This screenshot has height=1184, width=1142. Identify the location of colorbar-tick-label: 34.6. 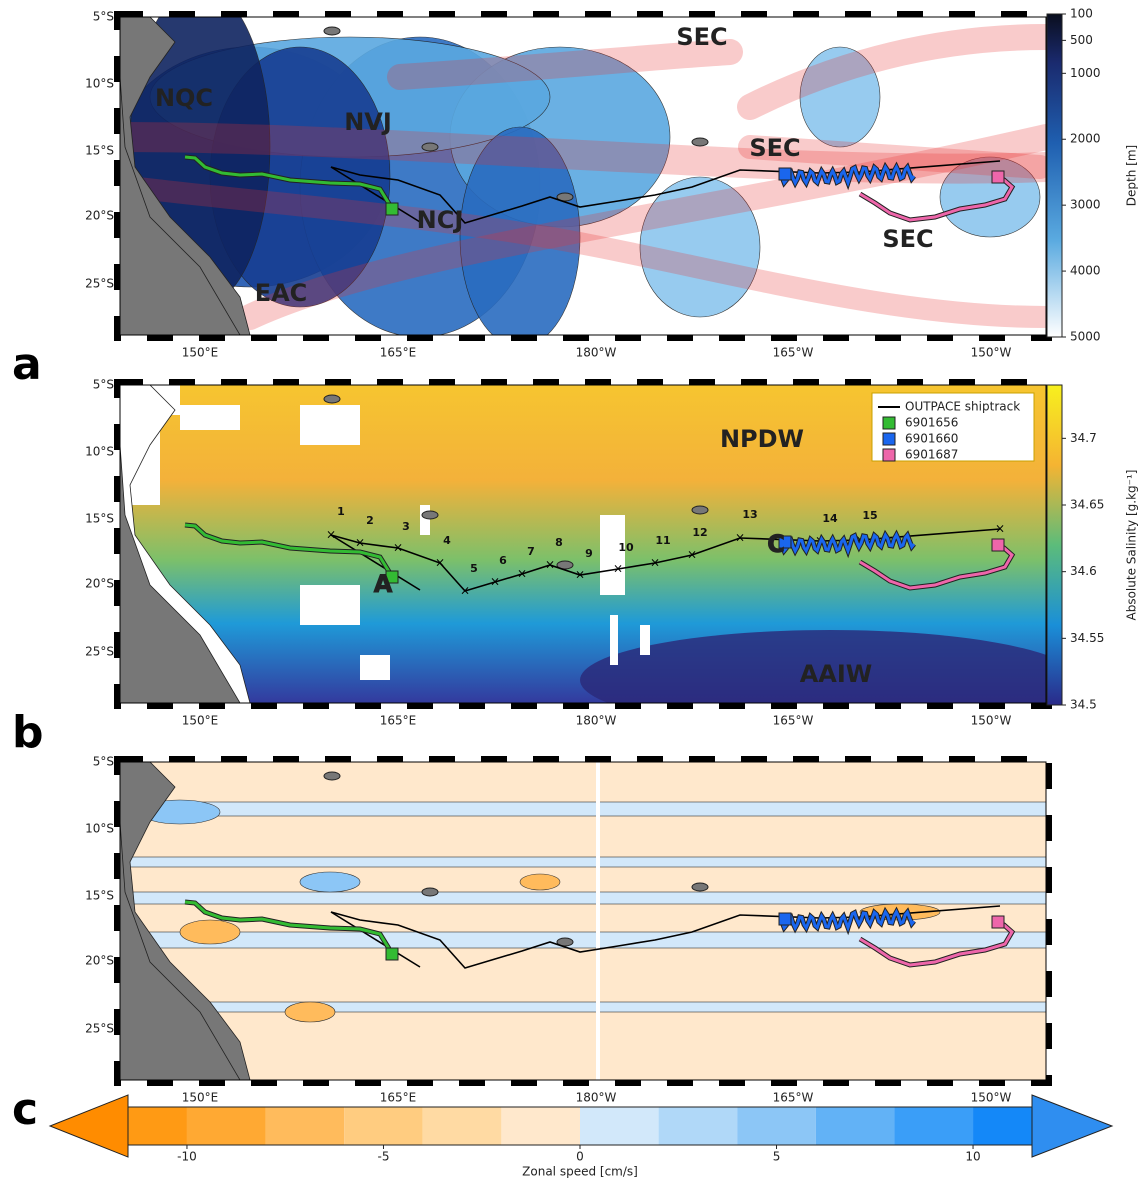
(1083, 571).